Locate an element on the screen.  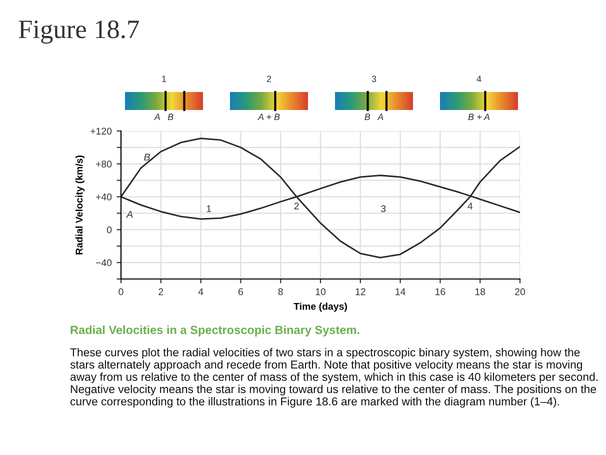
annotation: 4 is located at coordinates (470, 206).